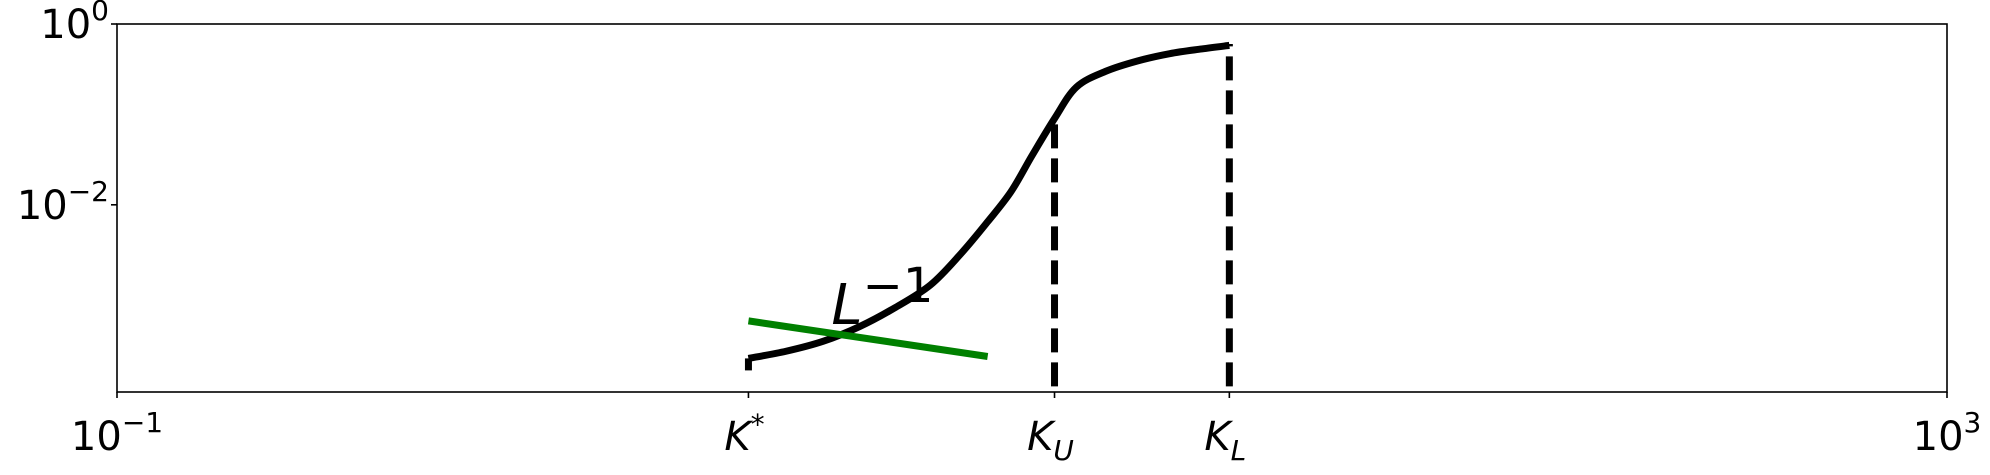 This screenshot has height=475, width=1990. I want to click on slope-annotation: L−1, so click(882, 298).